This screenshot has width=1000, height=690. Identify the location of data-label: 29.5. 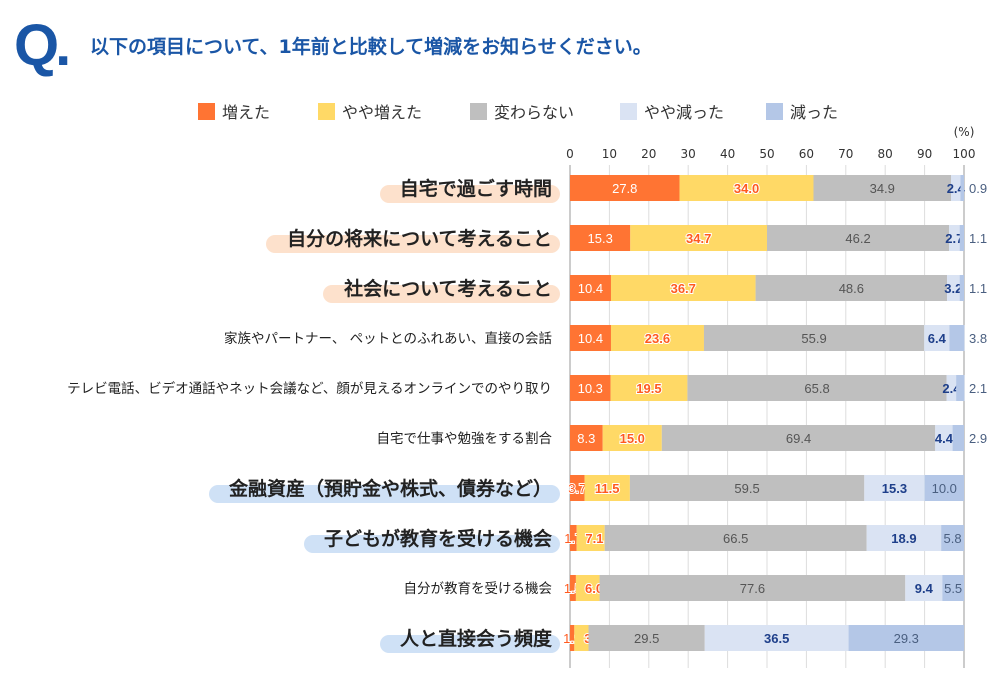
(646, 638).